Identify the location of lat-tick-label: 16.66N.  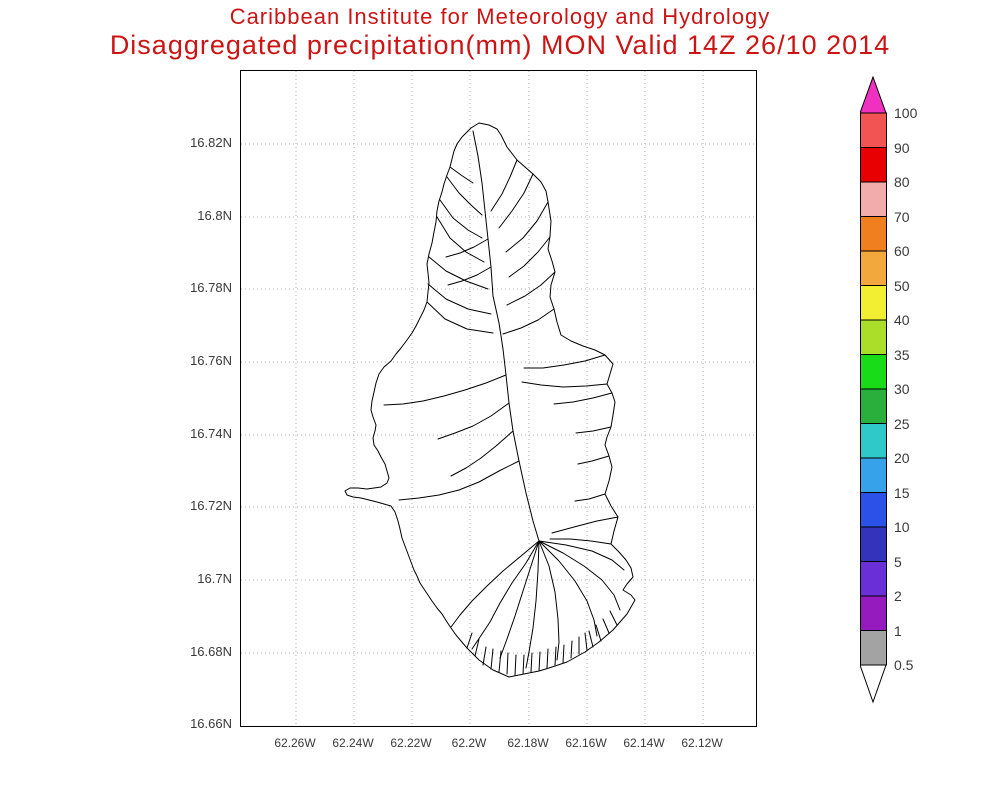
(211, 723).